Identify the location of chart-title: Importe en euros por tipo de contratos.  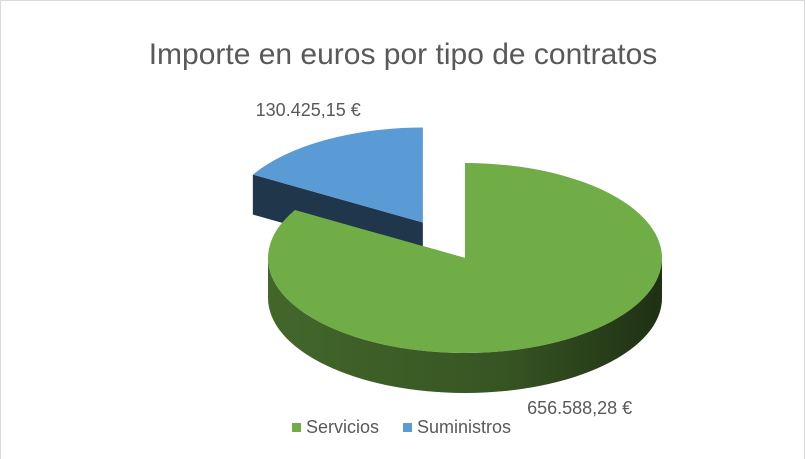
(403, 54).